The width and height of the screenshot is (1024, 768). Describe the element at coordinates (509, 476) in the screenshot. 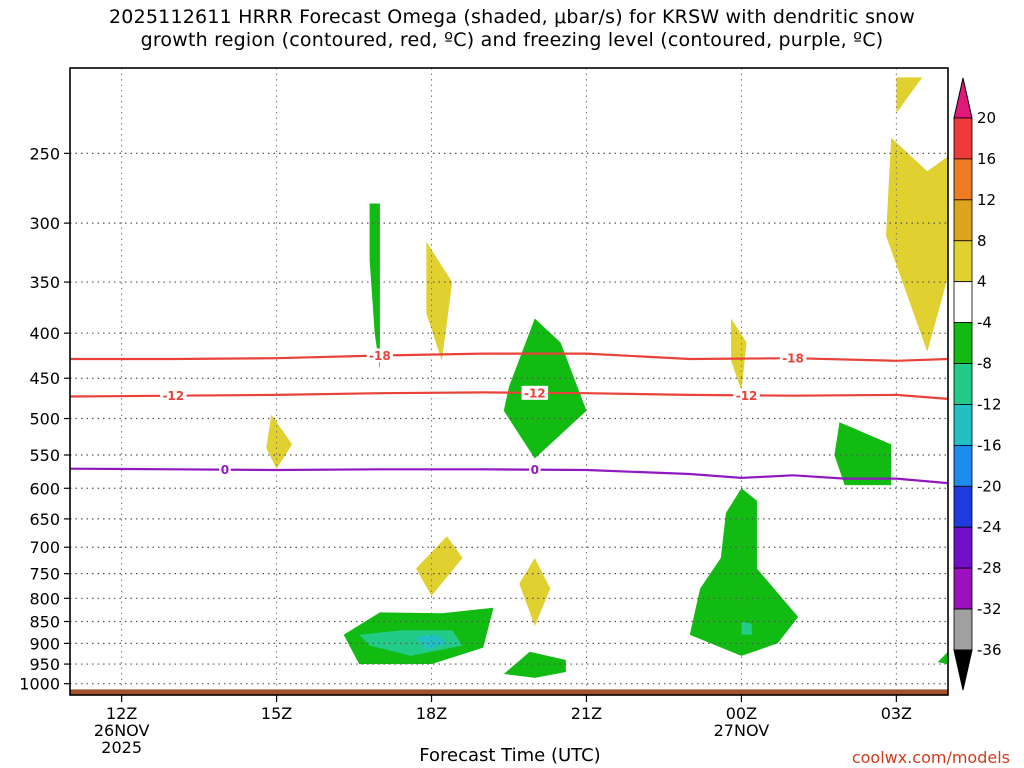

I see `freezing-level-contour` at that location.